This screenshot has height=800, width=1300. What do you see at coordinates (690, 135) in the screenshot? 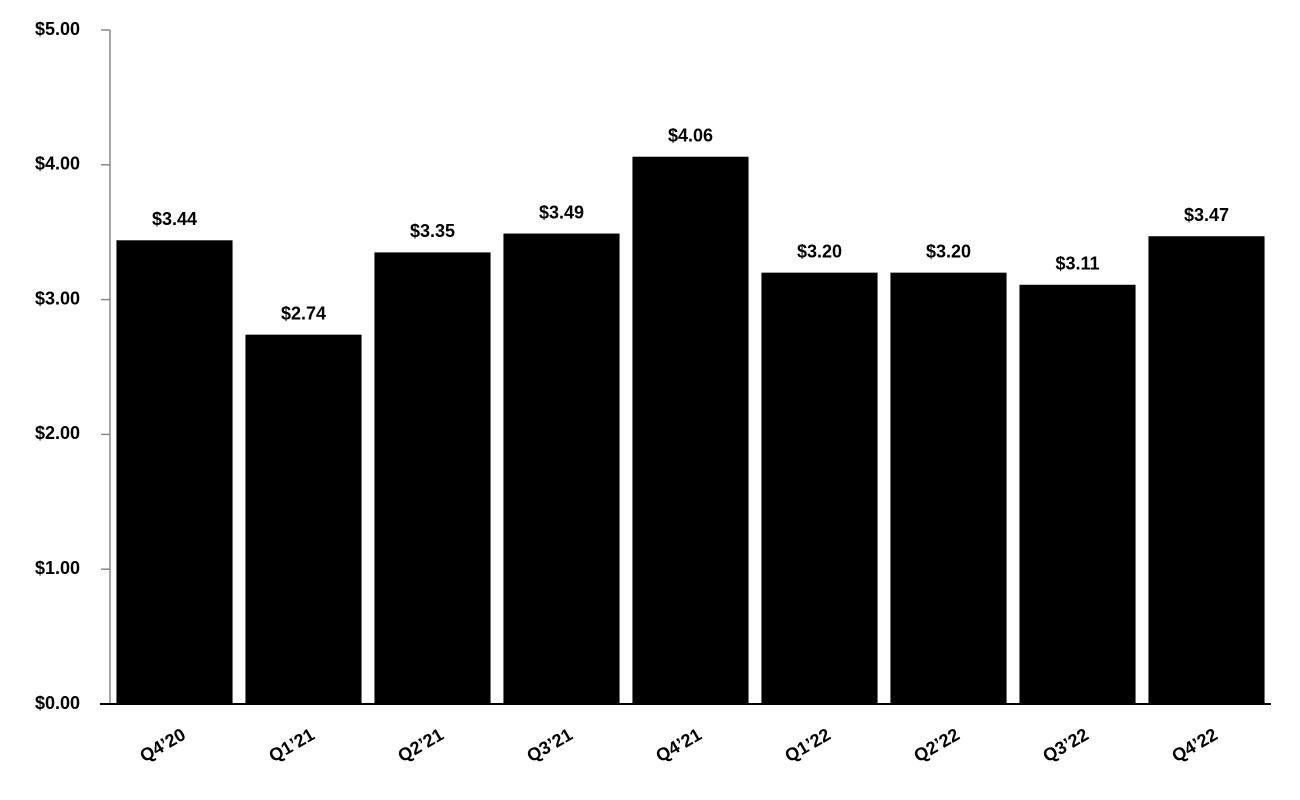
I see `value-label: $4.06` at bounding box center [690, 135].